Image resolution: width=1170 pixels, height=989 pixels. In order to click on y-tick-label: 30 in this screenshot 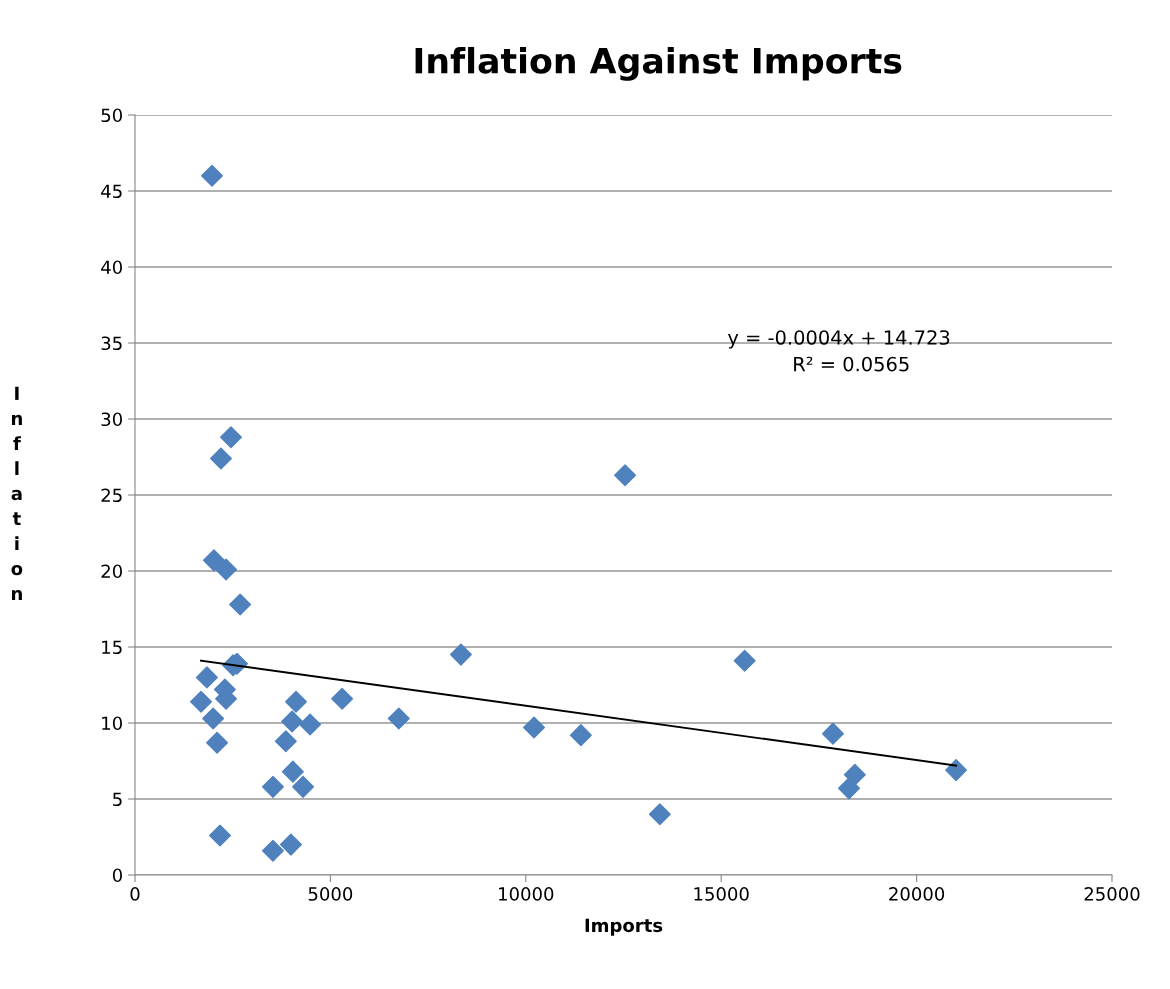, I will do `click(111, 419)`.